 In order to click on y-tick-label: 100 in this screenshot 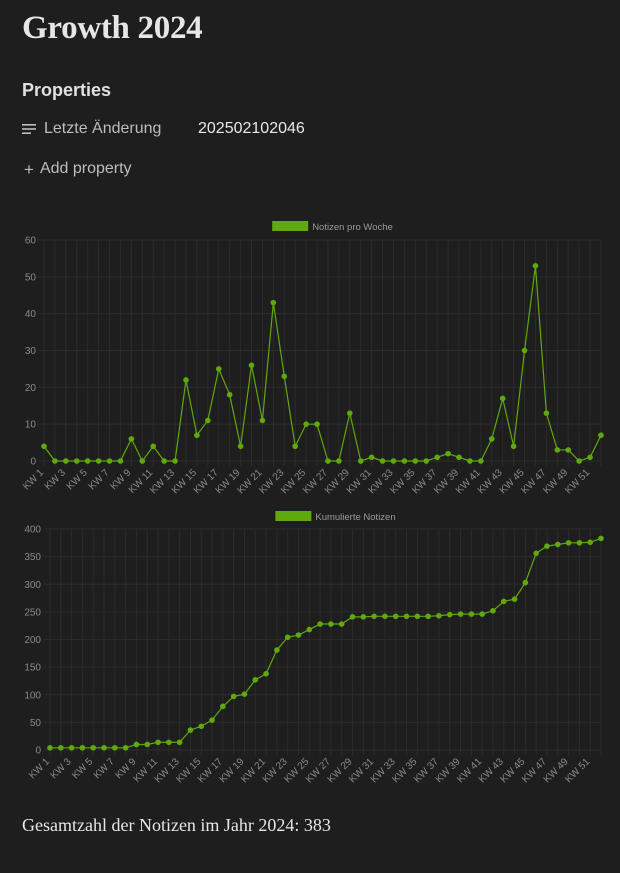, I will do `click(32, 695)`.